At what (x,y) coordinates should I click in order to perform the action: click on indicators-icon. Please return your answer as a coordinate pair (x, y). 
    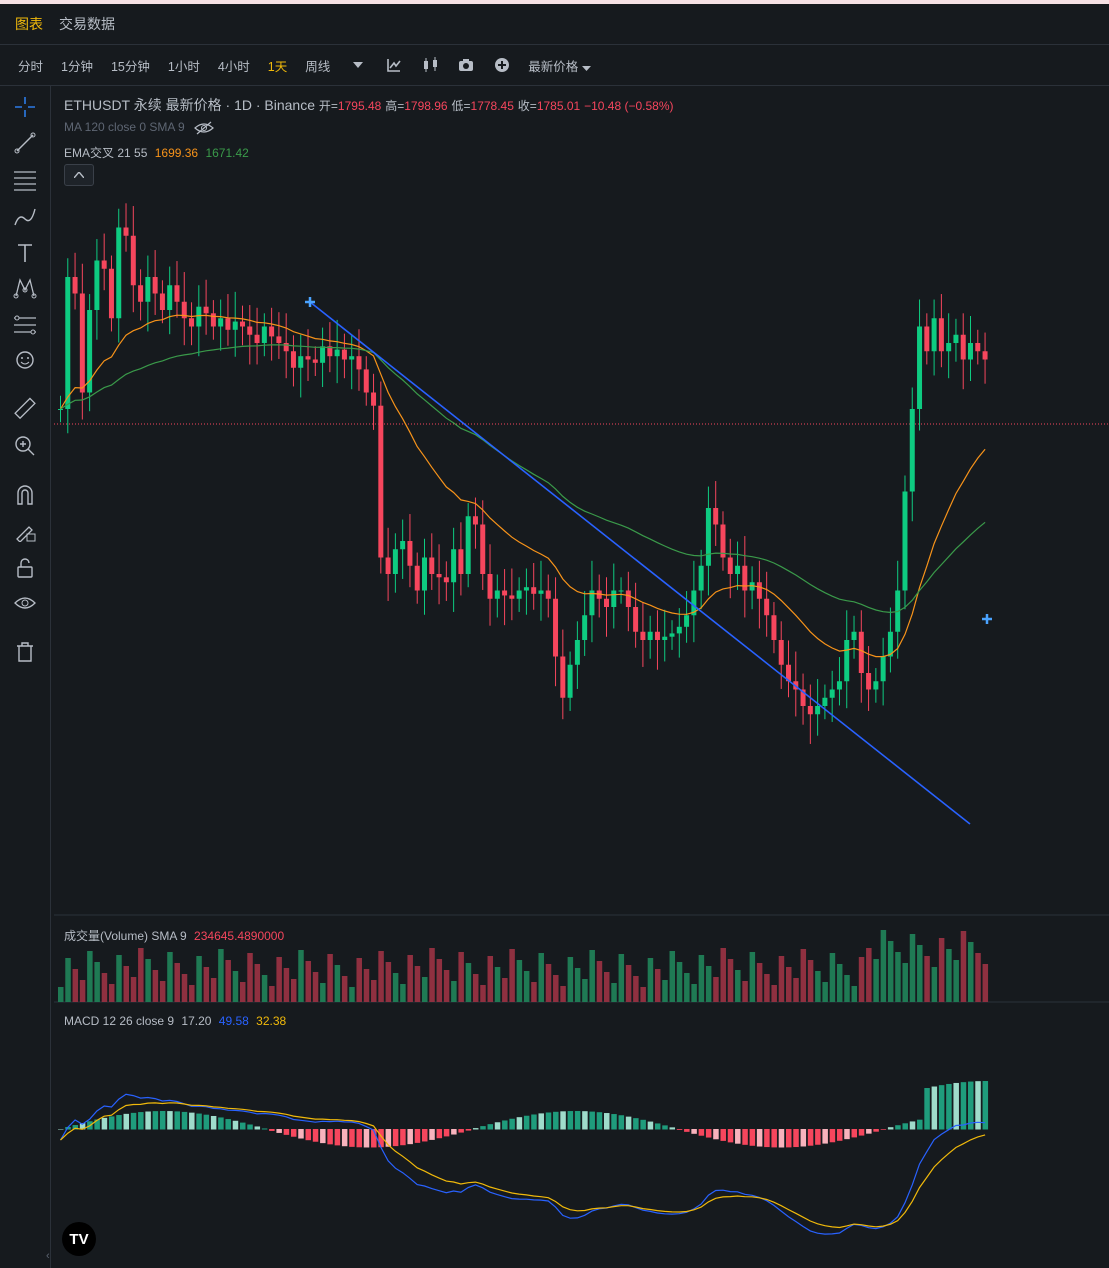
    Looking at the image, I should click on (394, 65).